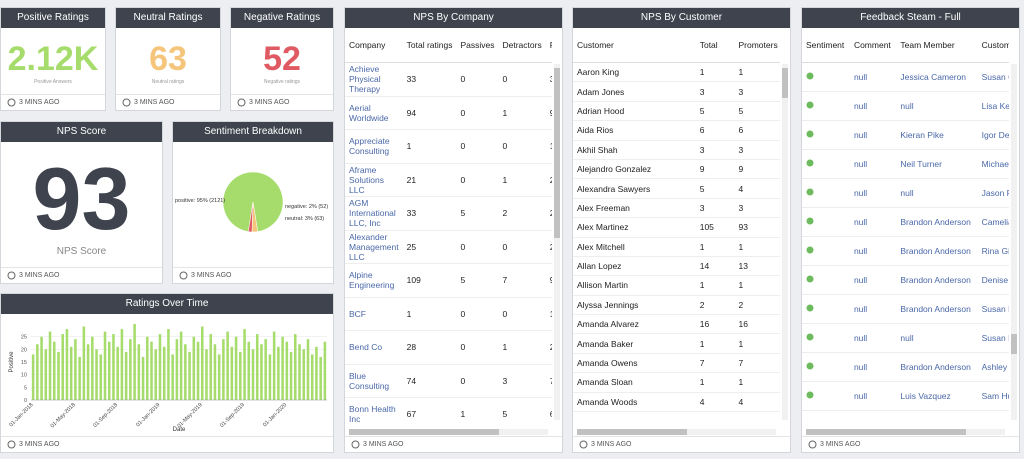 Image resolution: width=1024 pixels, height=459 pixels. Describe the element at coordinates (448, 280) in the screenshot. I see `table-row: Alpine Engineering1095797` at that location.